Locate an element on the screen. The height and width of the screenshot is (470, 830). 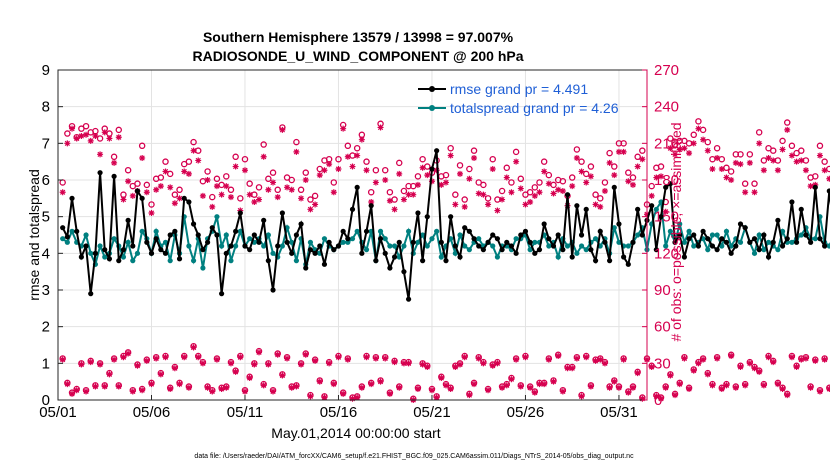
x-axis-label: May.01,2014 00:00:00 start is located at coordinates (356, 433).